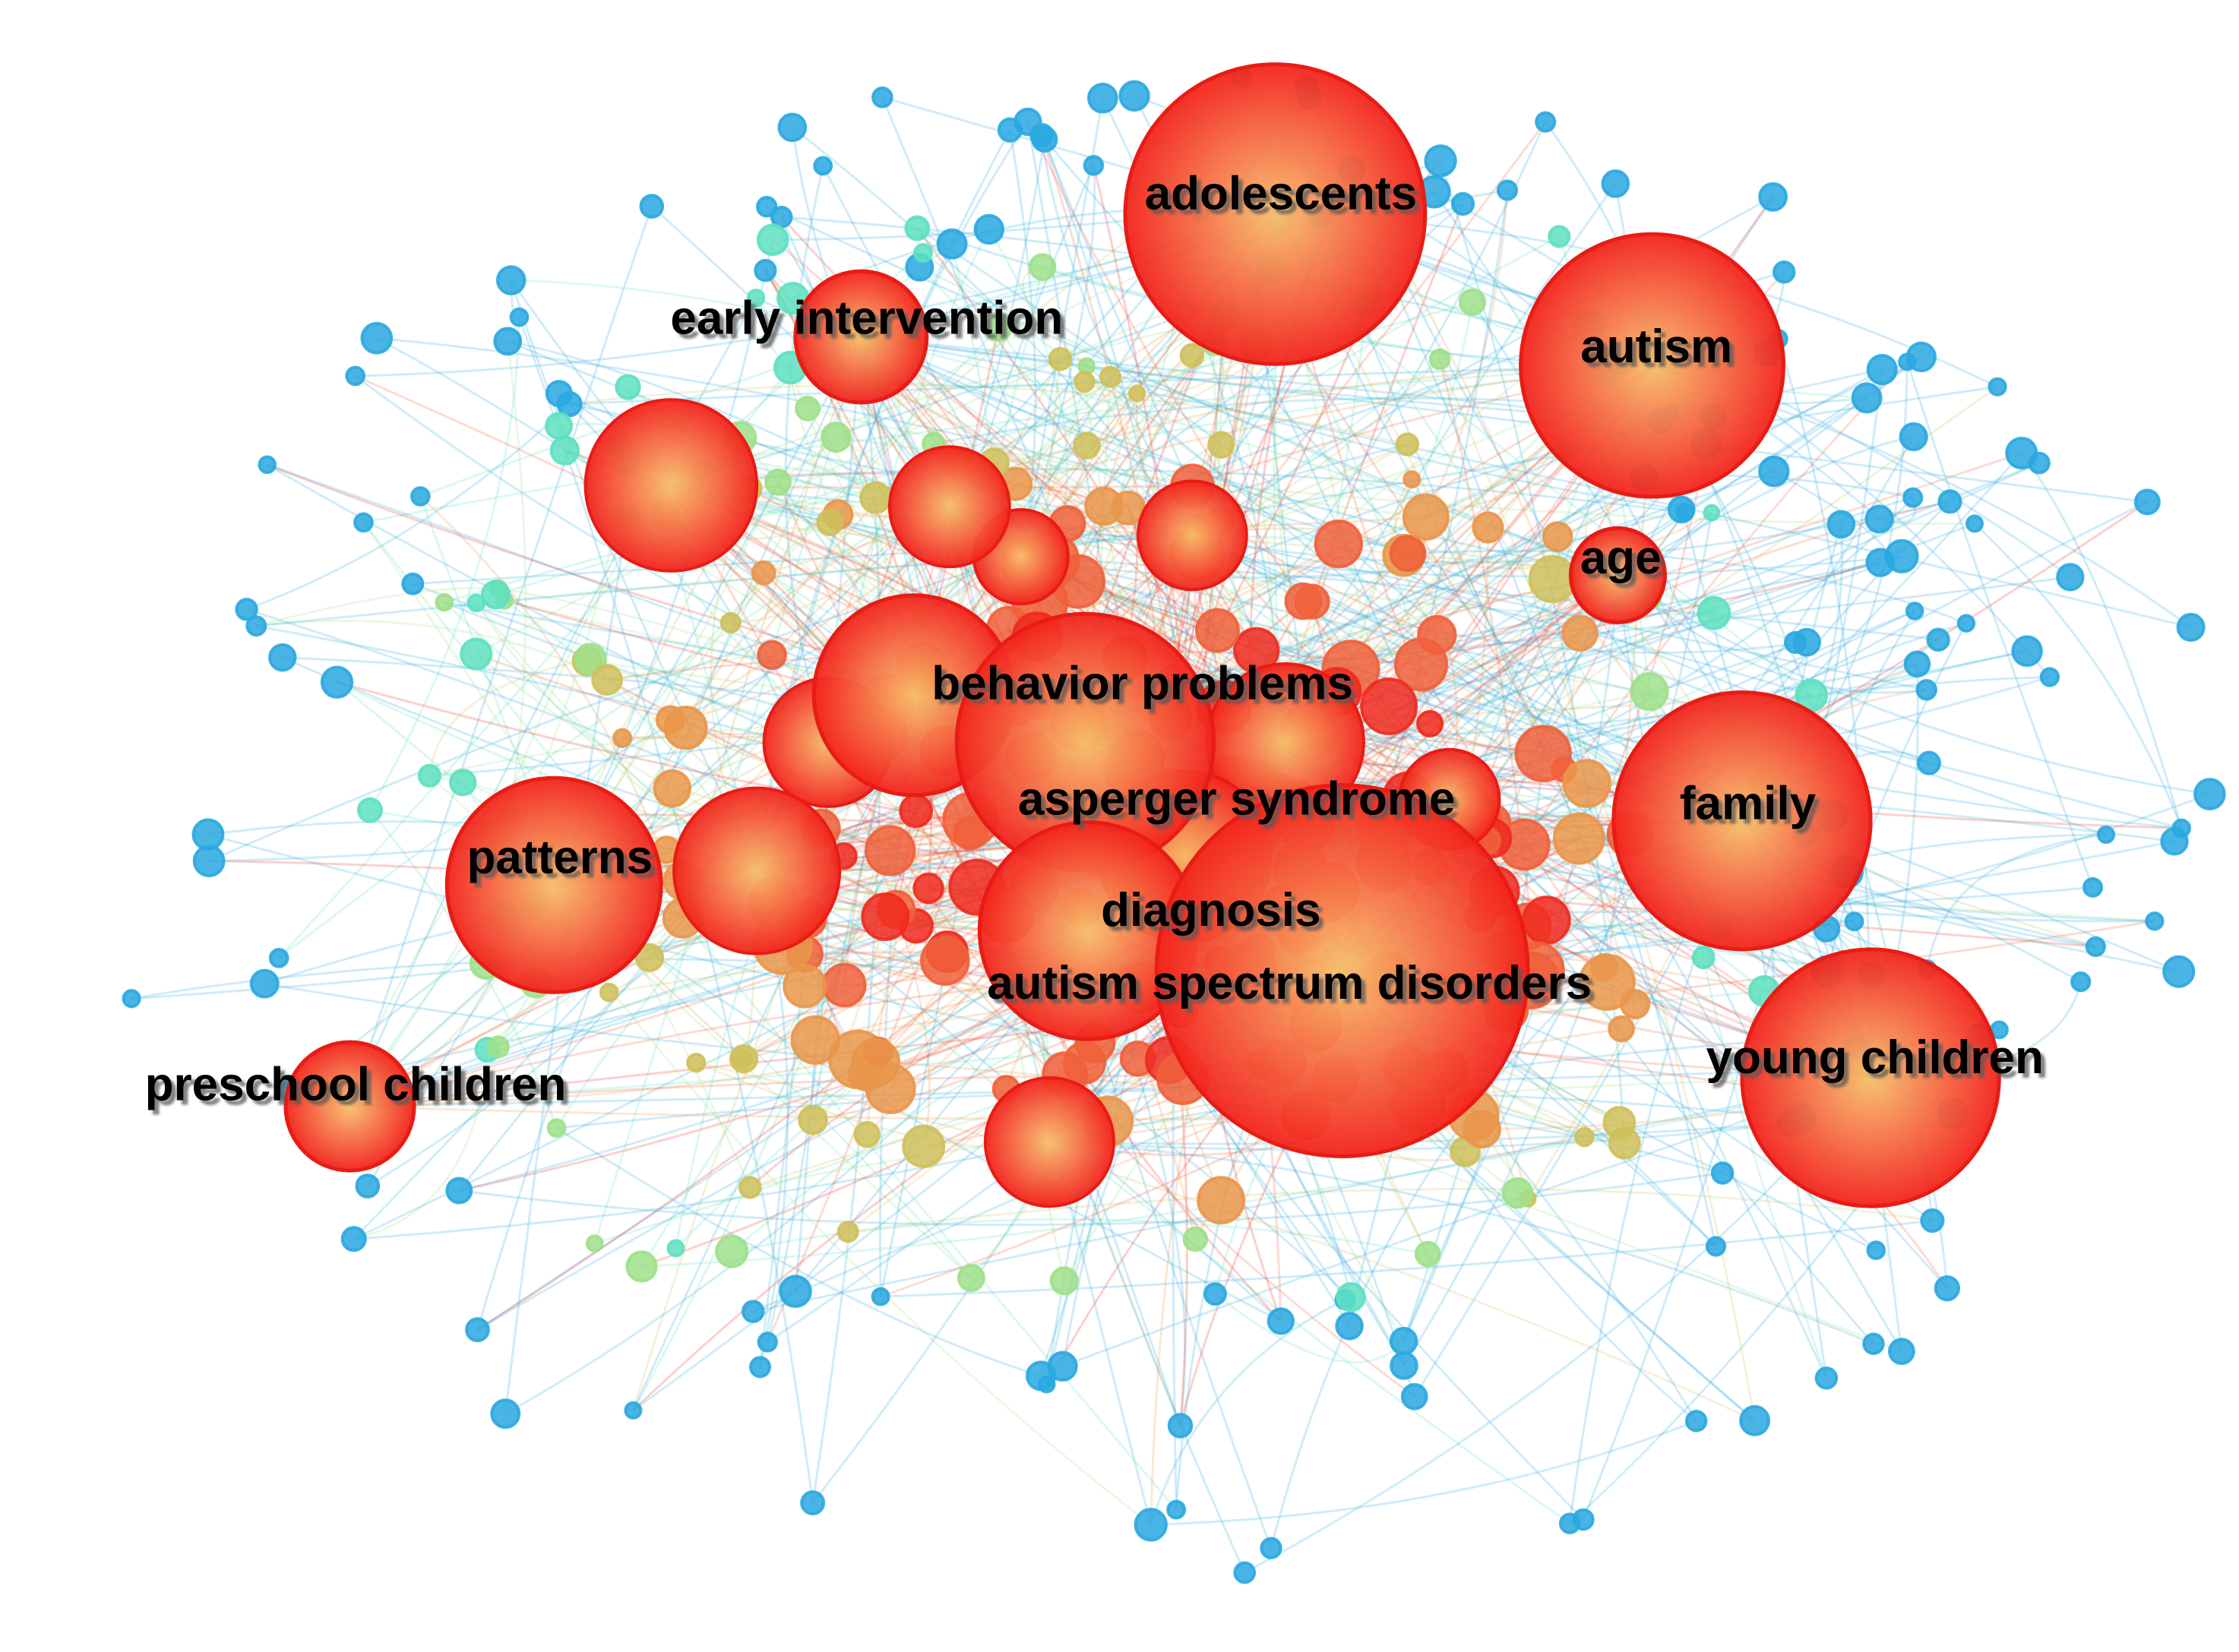  Describe the element at coordinates (1236, 799) in the screenshot. I see `keyword-label: asperger syndrome` at that location.